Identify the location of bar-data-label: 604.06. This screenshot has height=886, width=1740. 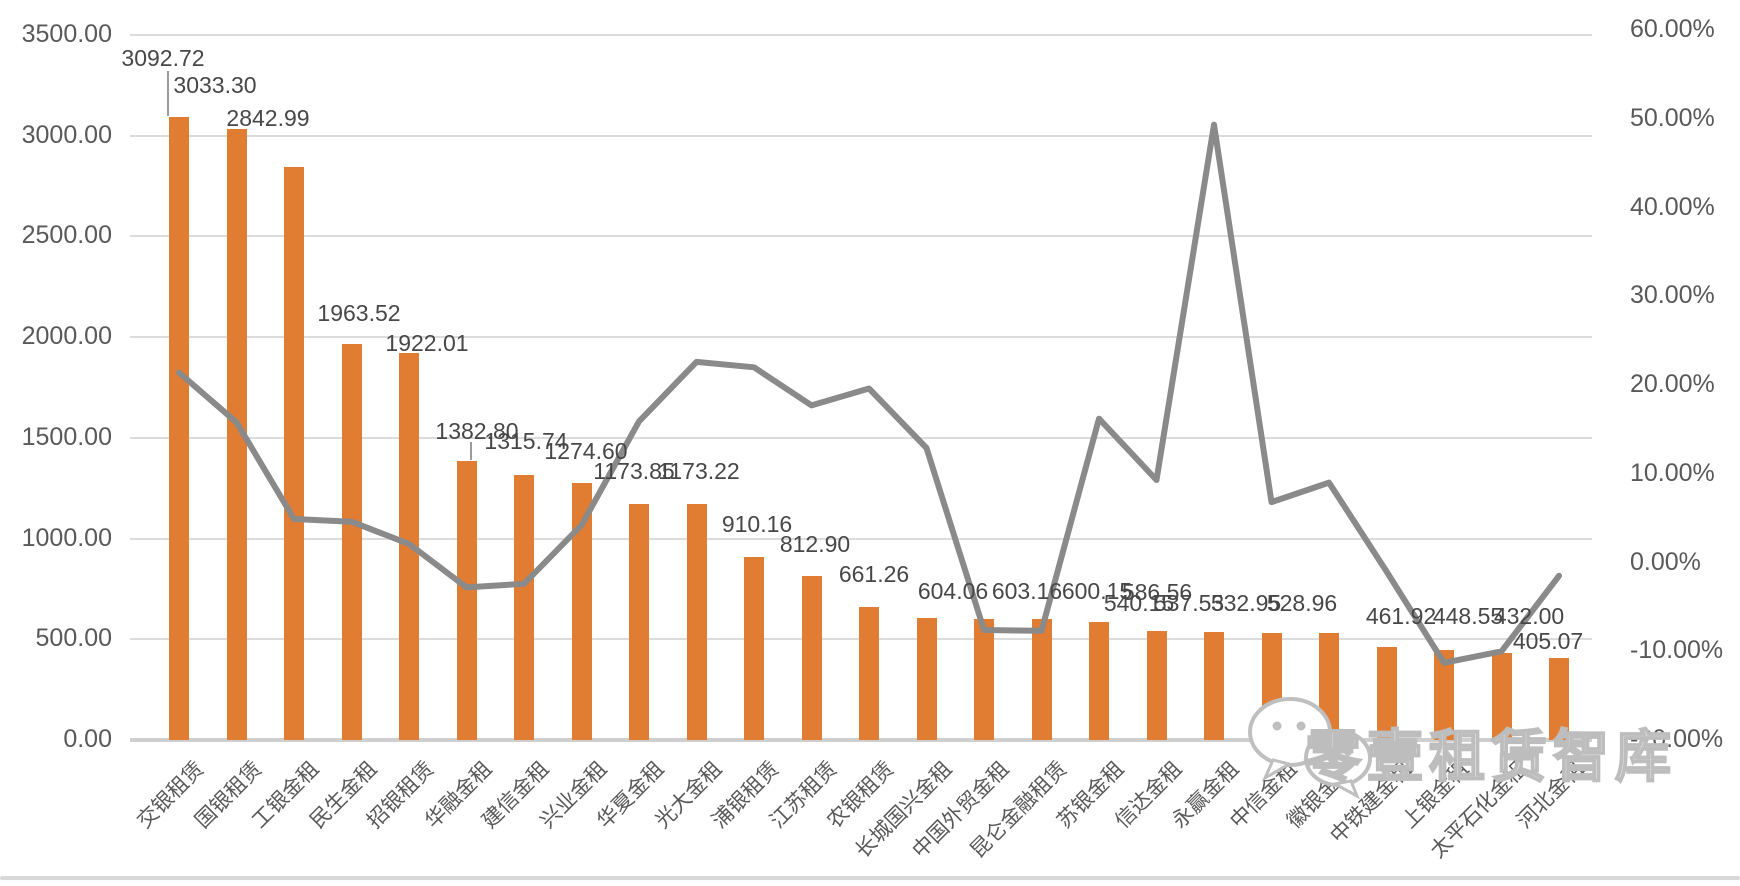
(953, 591).